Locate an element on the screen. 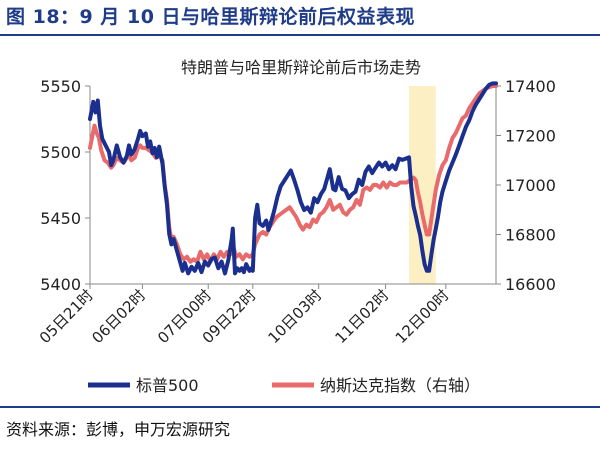  y-right-tick-label: 17000 is located at coordinates (530, 185).